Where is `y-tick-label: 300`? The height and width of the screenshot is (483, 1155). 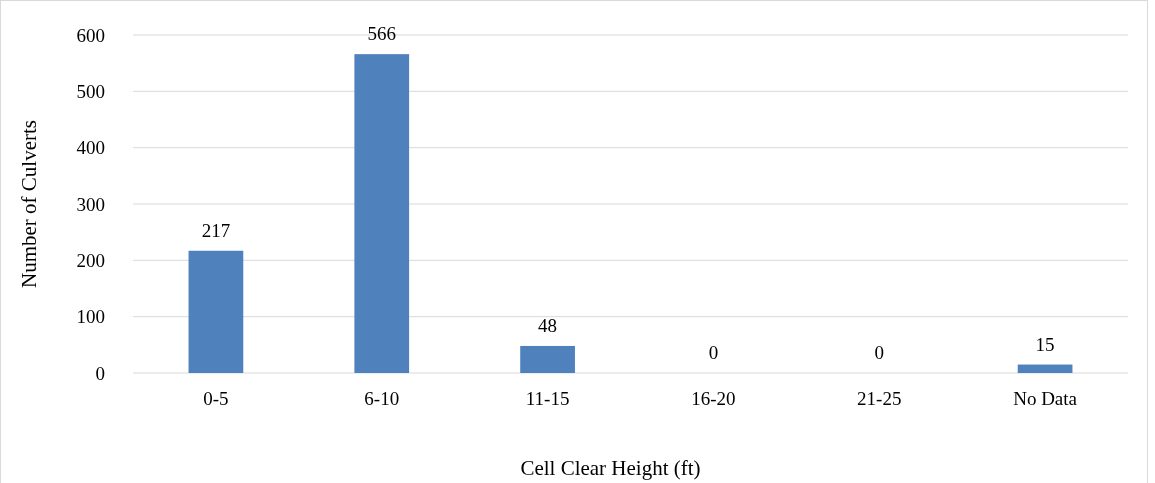
y-tick-label: 300 is located at coordinates (90, 204).